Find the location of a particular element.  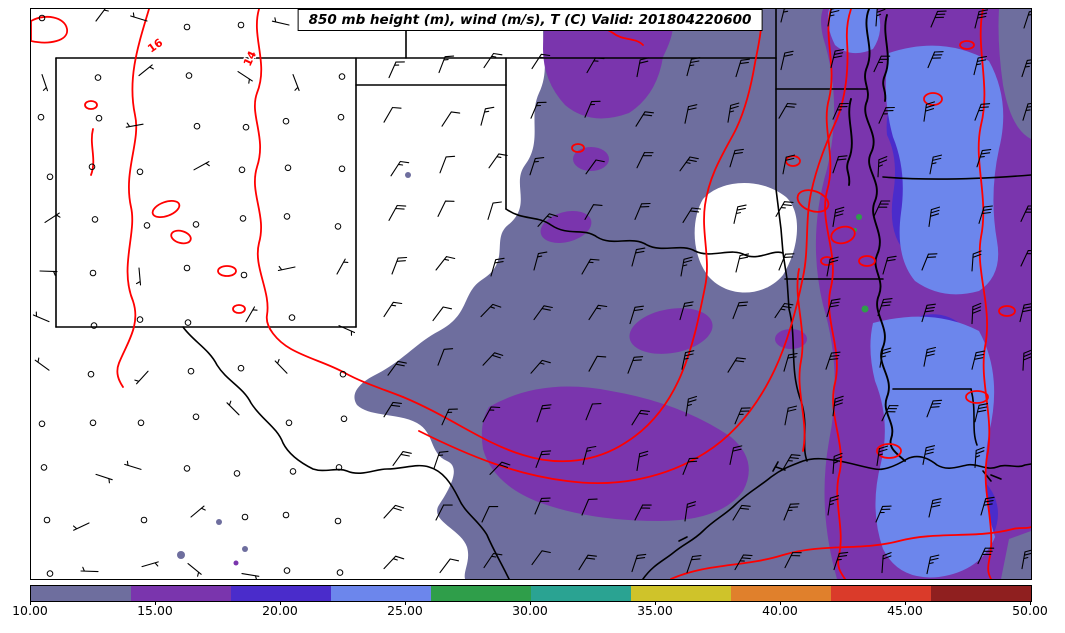

colorbar-tick-label: 20.00 is located at coordinates (280, 610).